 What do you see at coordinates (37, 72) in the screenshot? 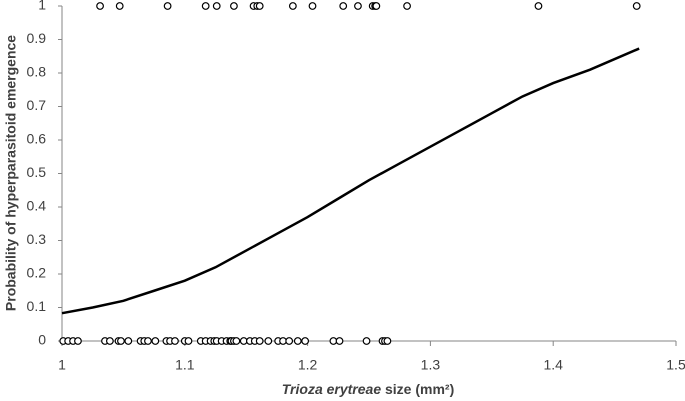
I see `y-tick-label: 0.8` at bounding box center [37, 72].